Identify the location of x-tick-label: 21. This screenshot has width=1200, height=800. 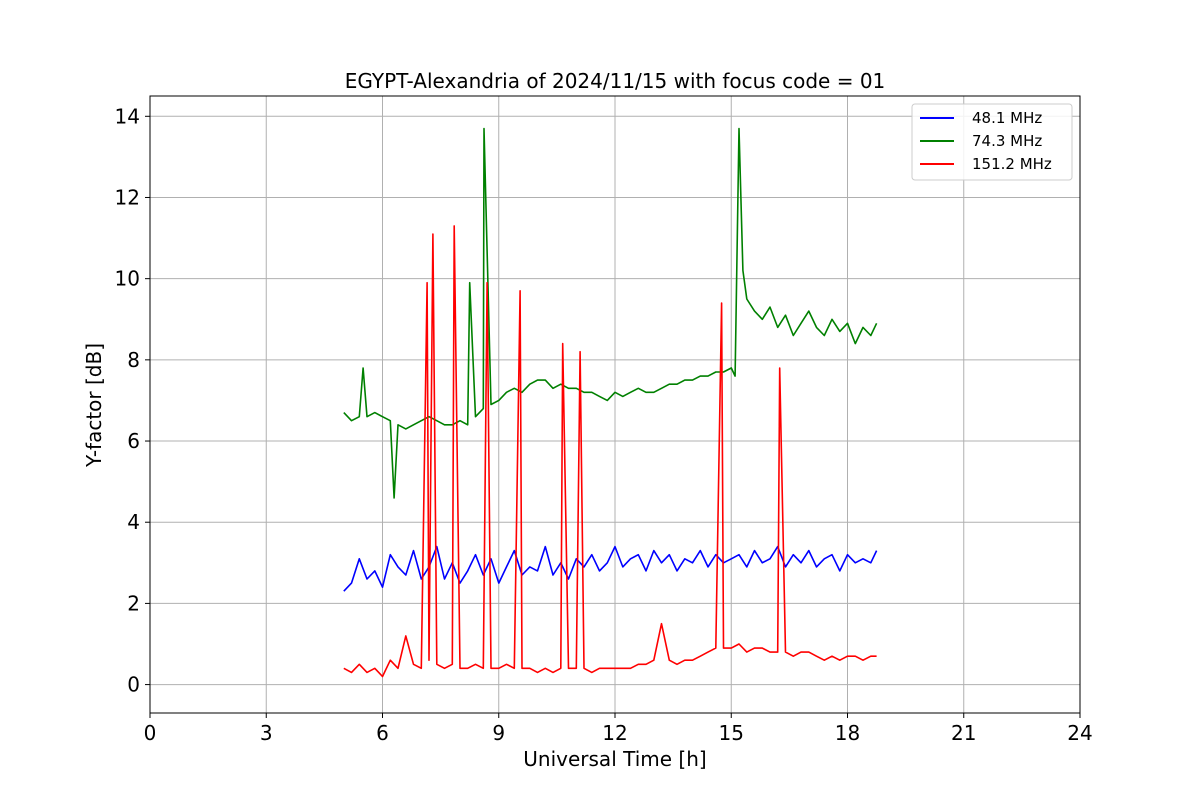
(963, 733).